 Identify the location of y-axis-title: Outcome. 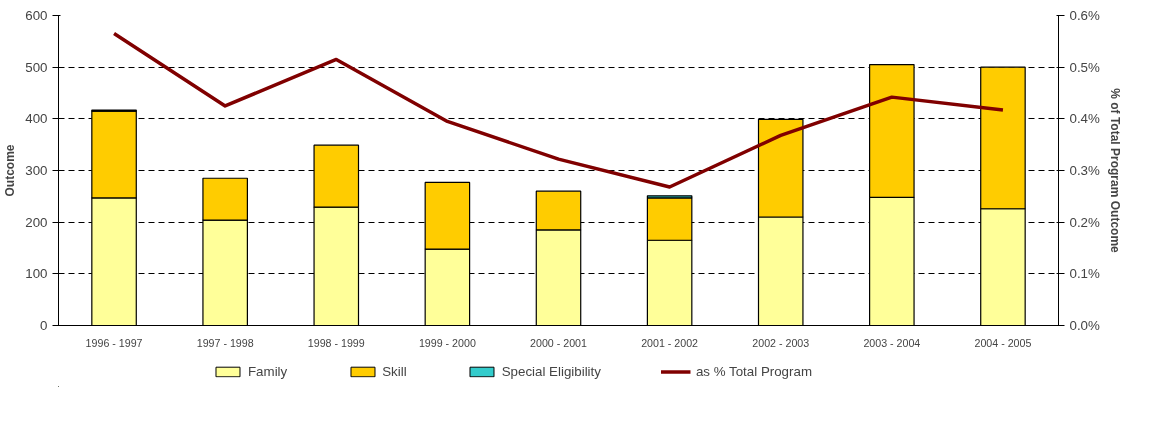
(10, 170).